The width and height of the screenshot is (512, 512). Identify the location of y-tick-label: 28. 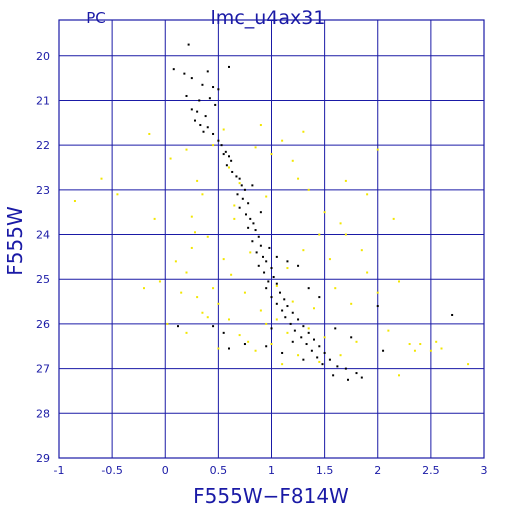
(43, 413).